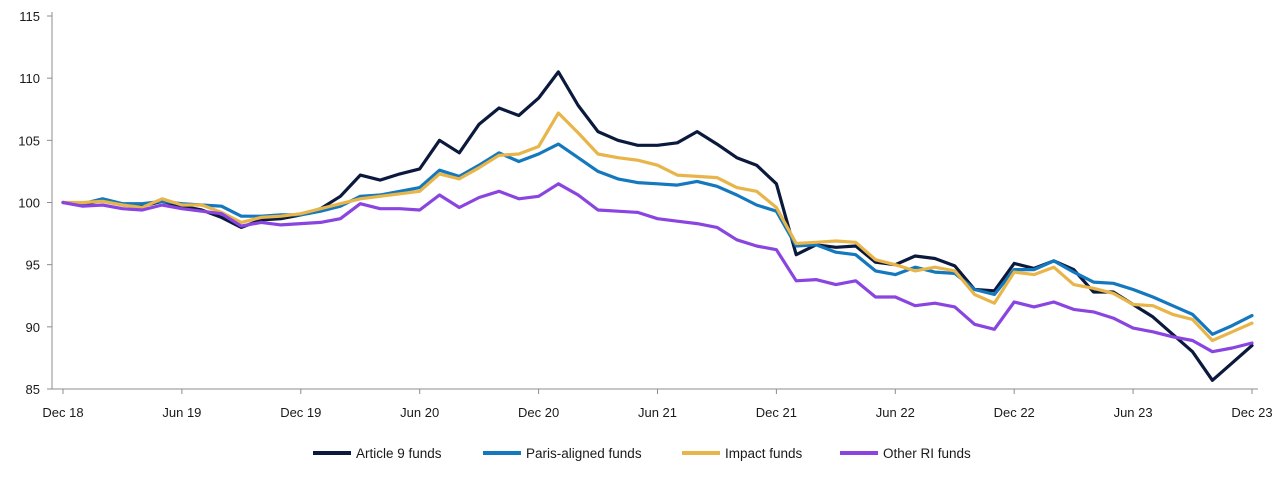 The width and height of the screenshot is (1280, 478). I want to click on y-tick-label: 90, so click(33, 327).